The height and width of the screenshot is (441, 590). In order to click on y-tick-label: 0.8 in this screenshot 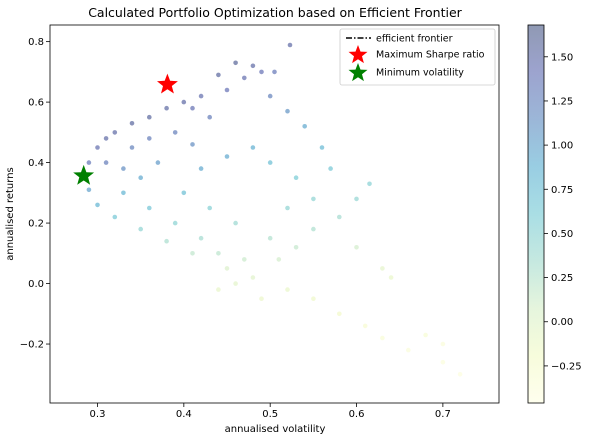, I will do `click(36, 42)`.